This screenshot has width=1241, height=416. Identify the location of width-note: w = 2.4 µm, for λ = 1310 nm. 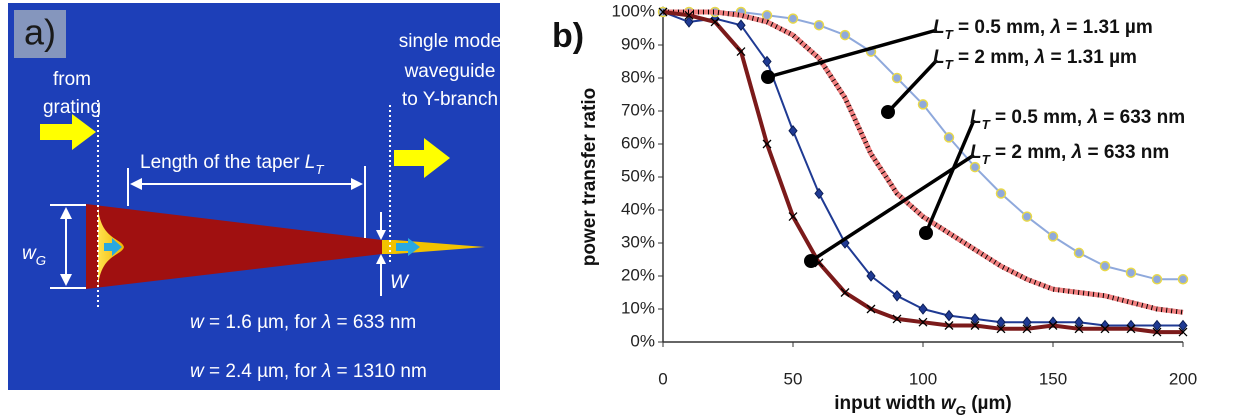
(308, 371).